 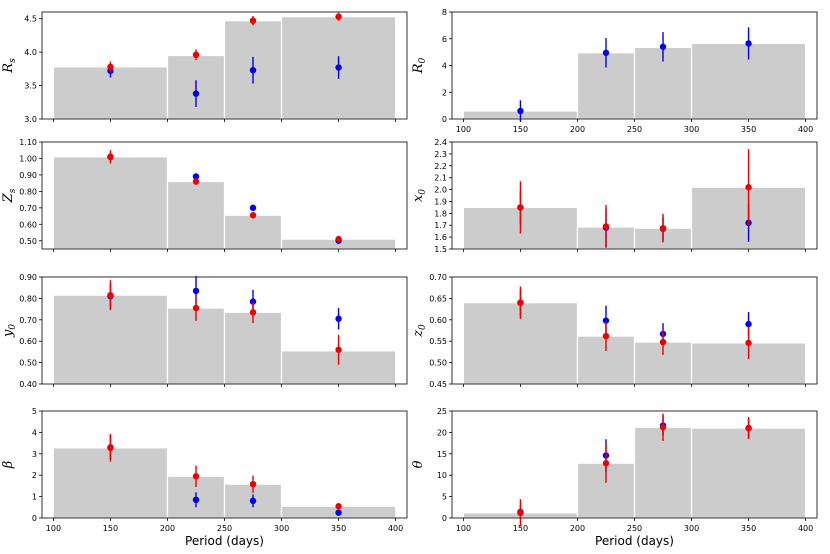 I want to click on y-axis-label: R0, so click(x=419, y=65).